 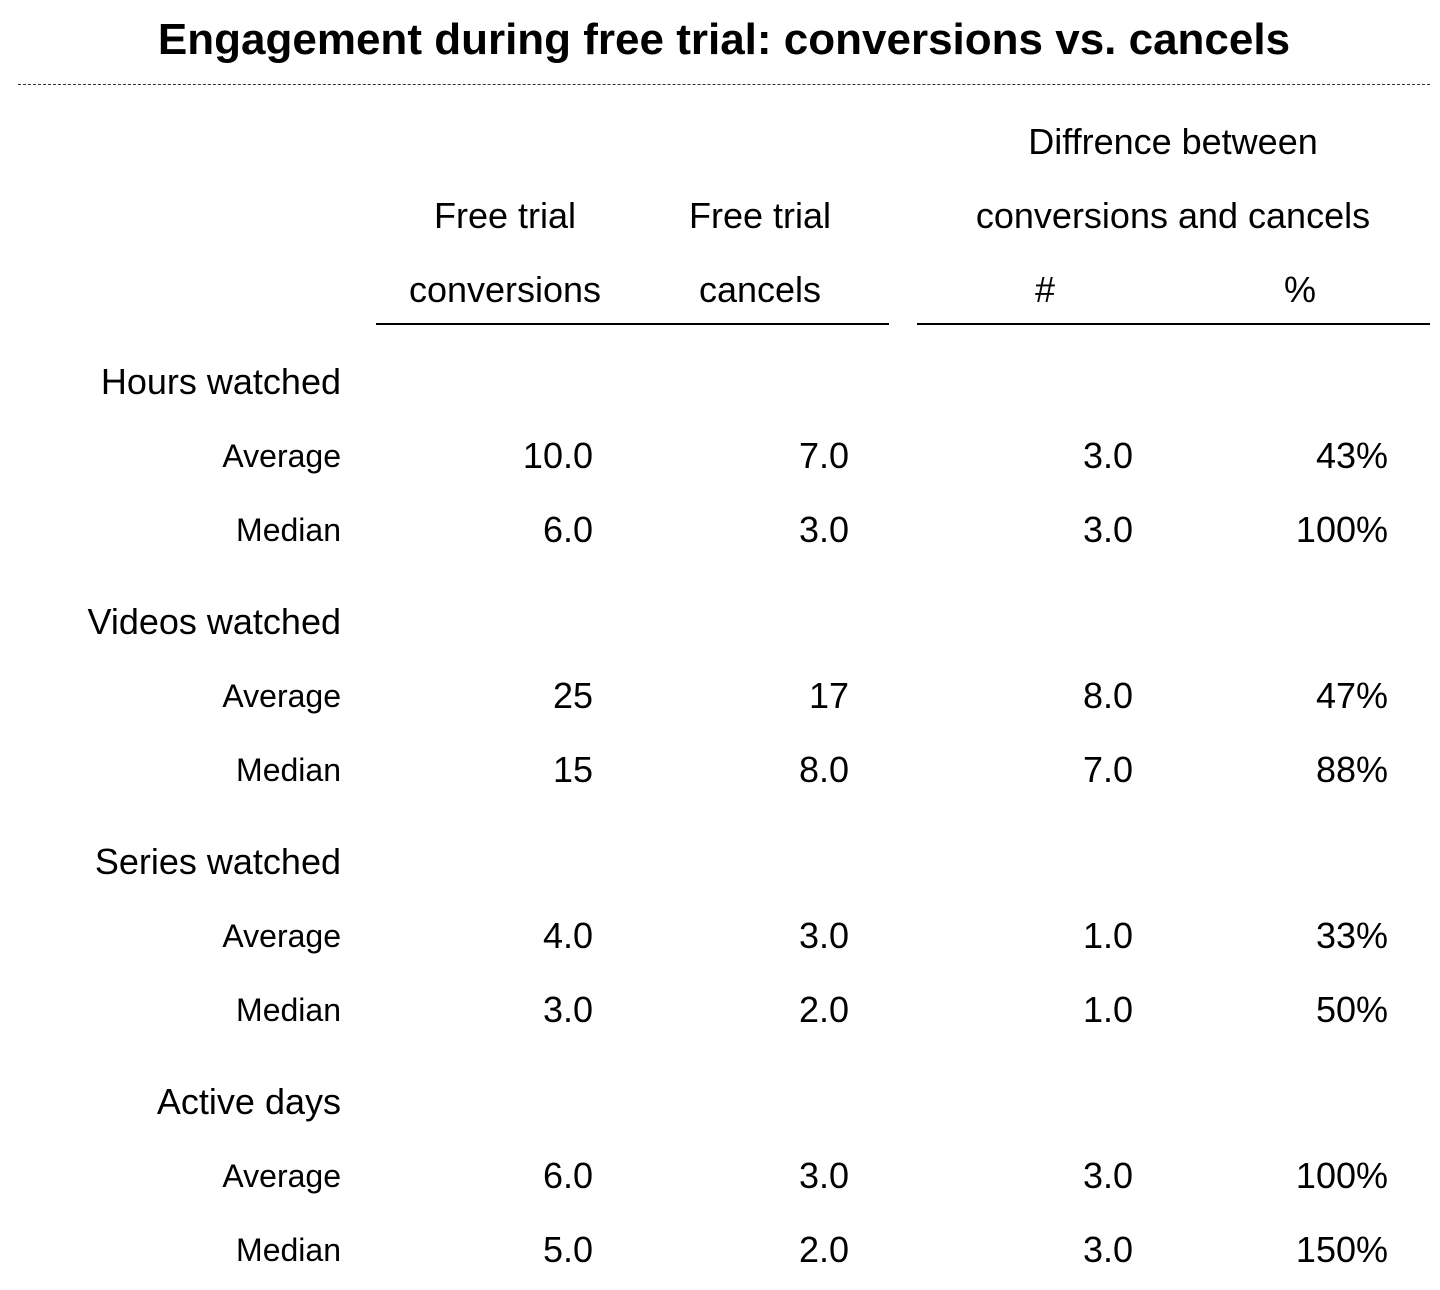 What do you see at coordinates (217, 861) in the screenshot?
I see `group-label-series-watched: Series watched` at bounding box center [217, 861].